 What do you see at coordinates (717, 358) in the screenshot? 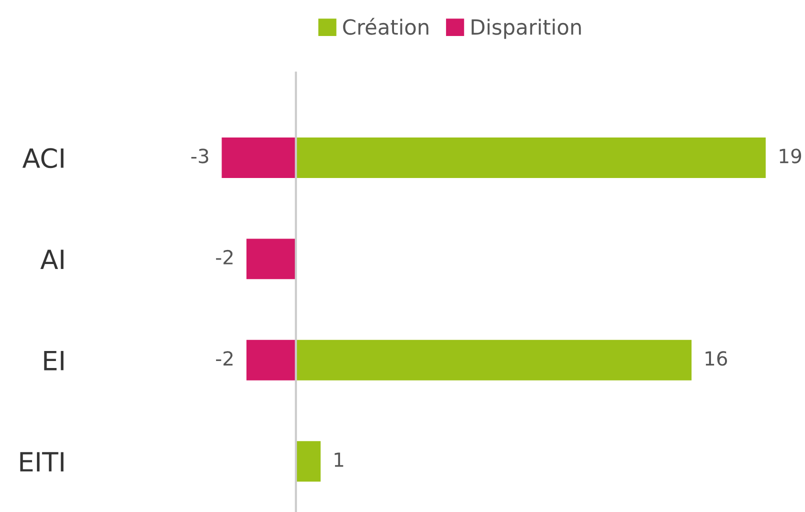
I see `data-label: 16` at bounding box center [717, 358].